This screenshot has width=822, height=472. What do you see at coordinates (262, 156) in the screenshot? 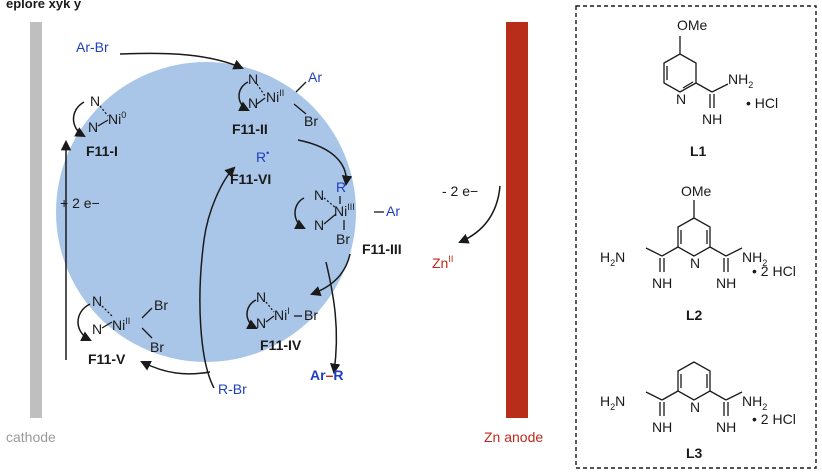
I see `alkyl-radical: R•` at bounding box center [262, 156].